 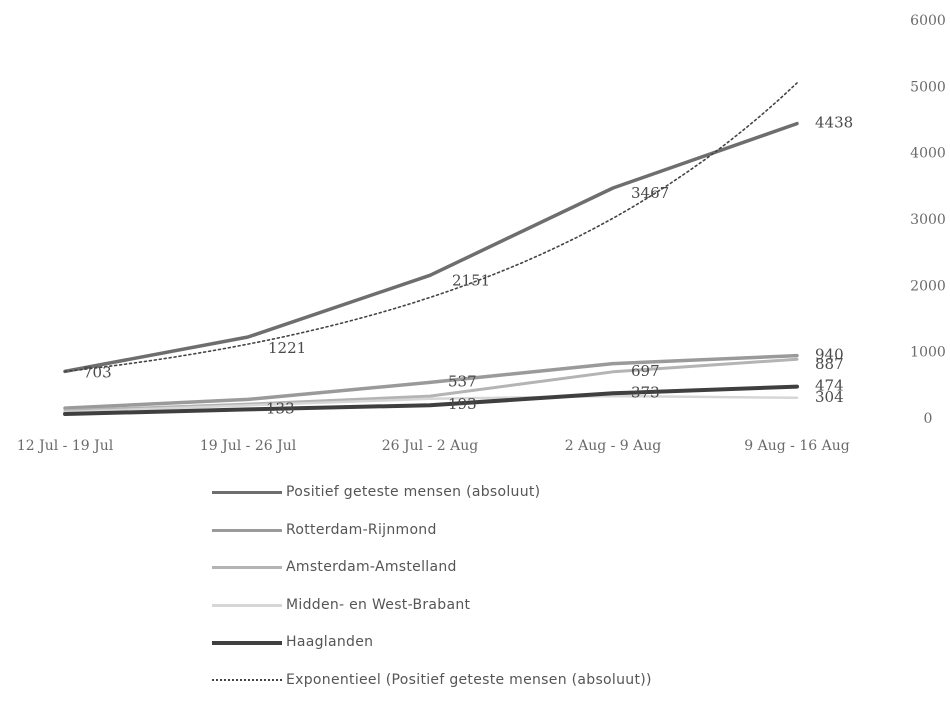 I want to click on x-tick-label: 9 Aug - 16 Aug, so click(x=796, y=446).